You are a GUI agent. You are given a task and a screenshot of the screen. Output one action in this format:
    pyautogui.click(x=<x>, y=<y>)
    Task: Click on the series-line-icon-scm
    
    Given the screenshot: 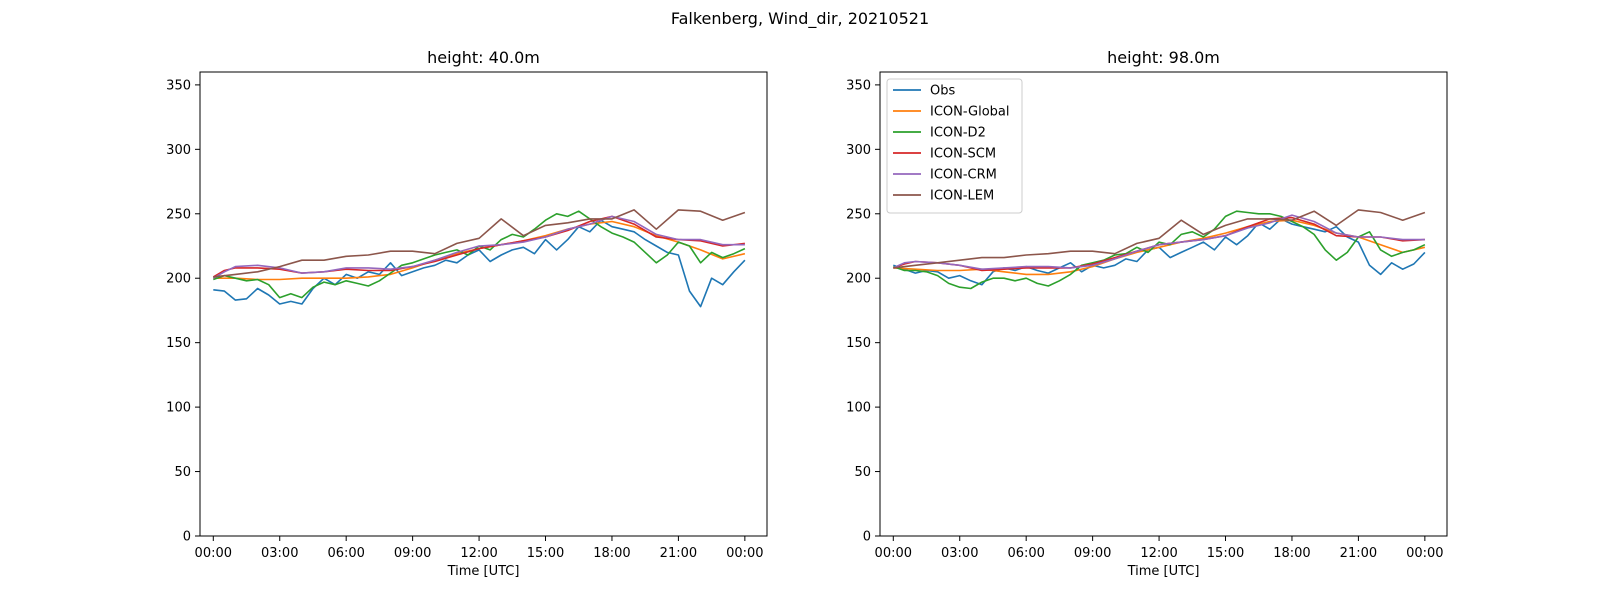 What is the action you would take?
    pyautogui.click(x=478, y=246)
    